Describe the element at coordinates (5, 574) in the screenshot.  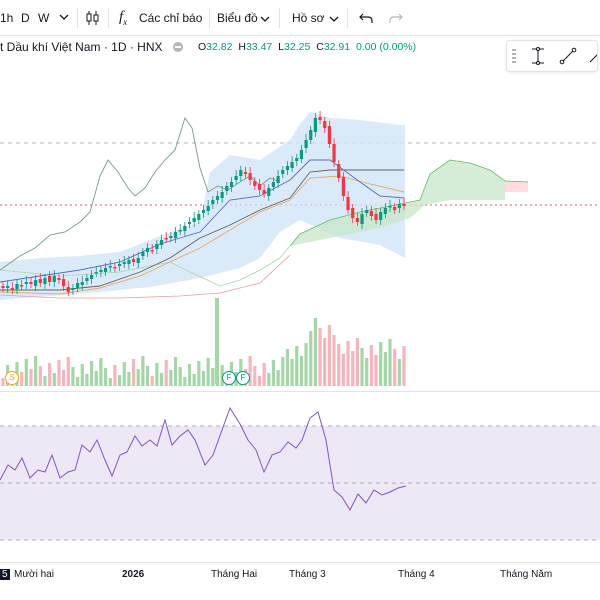
I see `x-axis-label: 5` at that location.